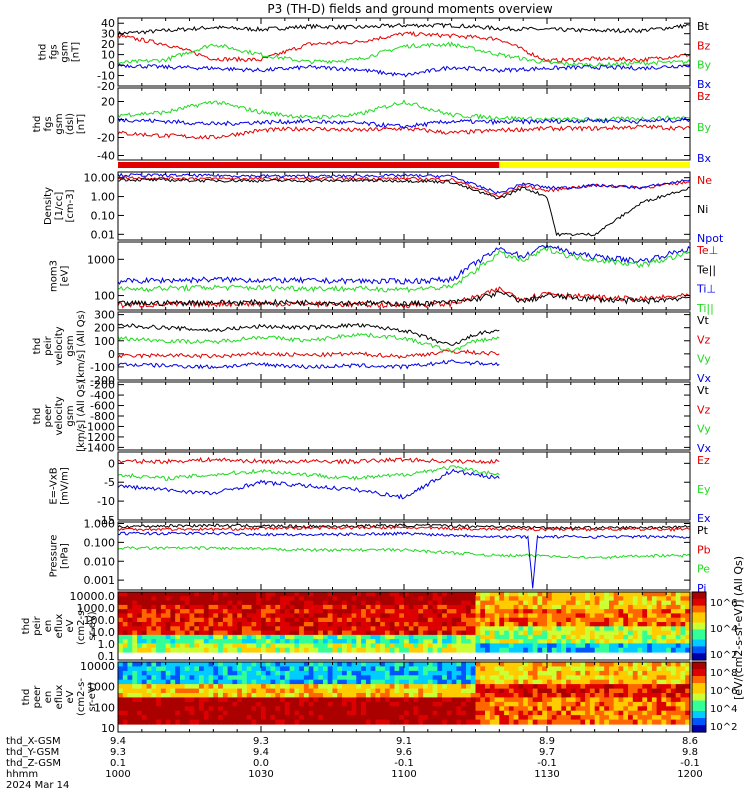 This screenshot has height=800, width=750. Describe the element at coordinates (703, 26) in the screenshot. I see `legend-entry: Bt` at that location.